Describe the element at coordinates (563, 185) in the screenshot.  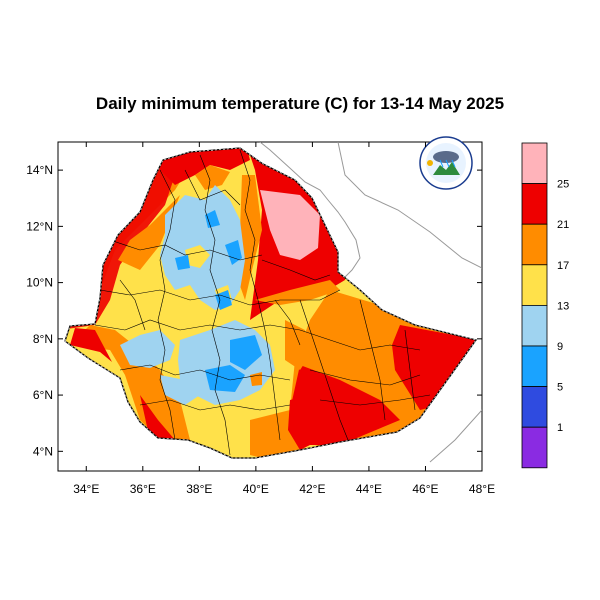
I see `legend-label: 25` at that location.